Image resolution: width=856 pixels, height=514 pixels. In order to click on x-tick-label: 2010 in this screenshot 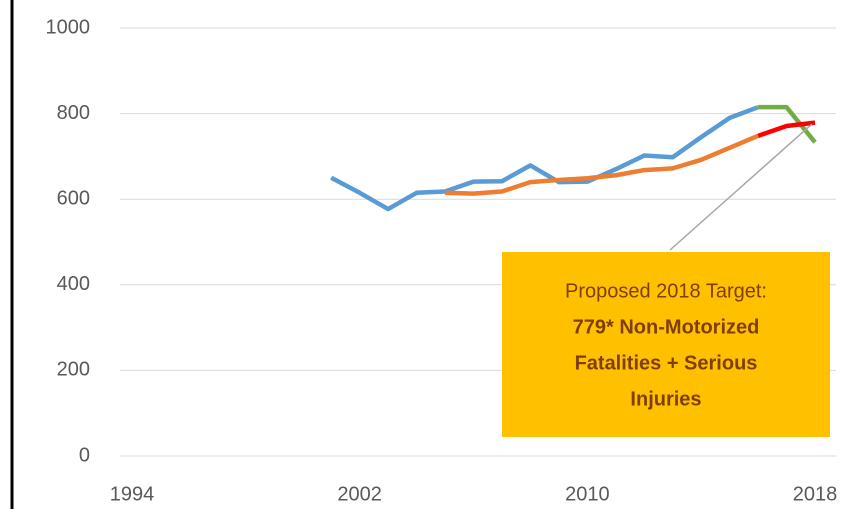, I will do `click(587, 494)`.